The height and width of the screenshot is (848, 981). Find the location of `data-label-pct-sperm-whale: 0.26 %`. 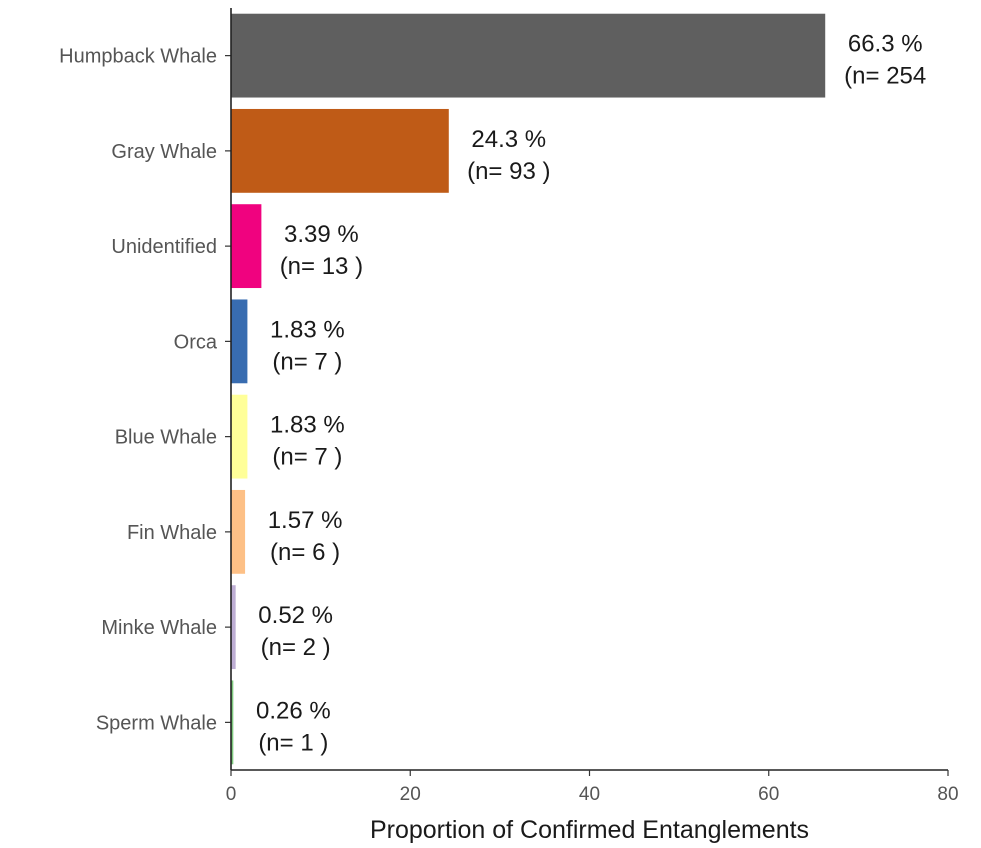

data-label-pct-sperm-whale: 0.26 % is located at coordinates (293, 710).